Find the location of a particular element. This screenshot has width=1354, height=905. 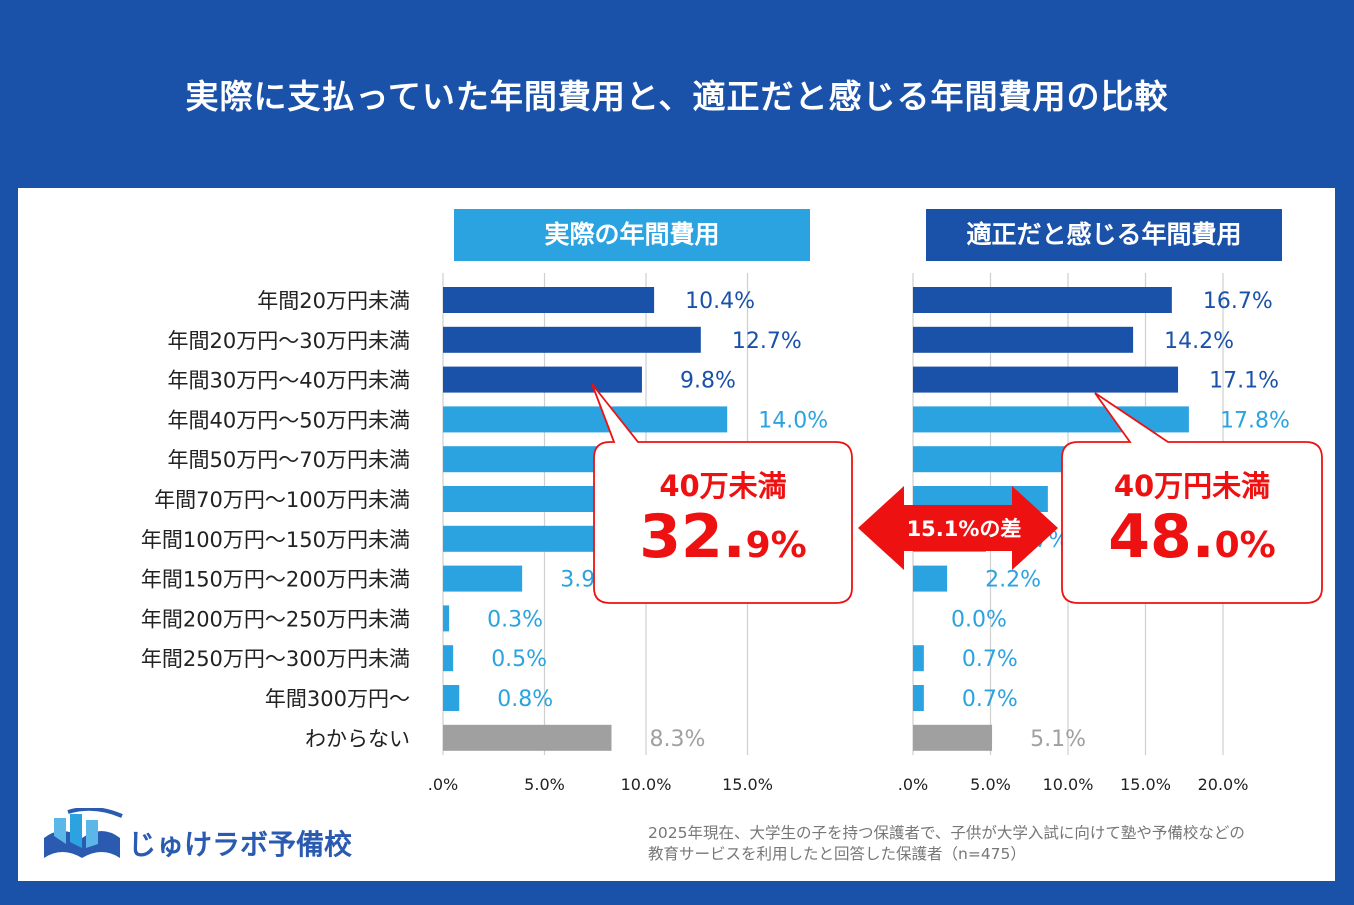

right-callout-decimal: 0% is located at coordinates (1245, 545).